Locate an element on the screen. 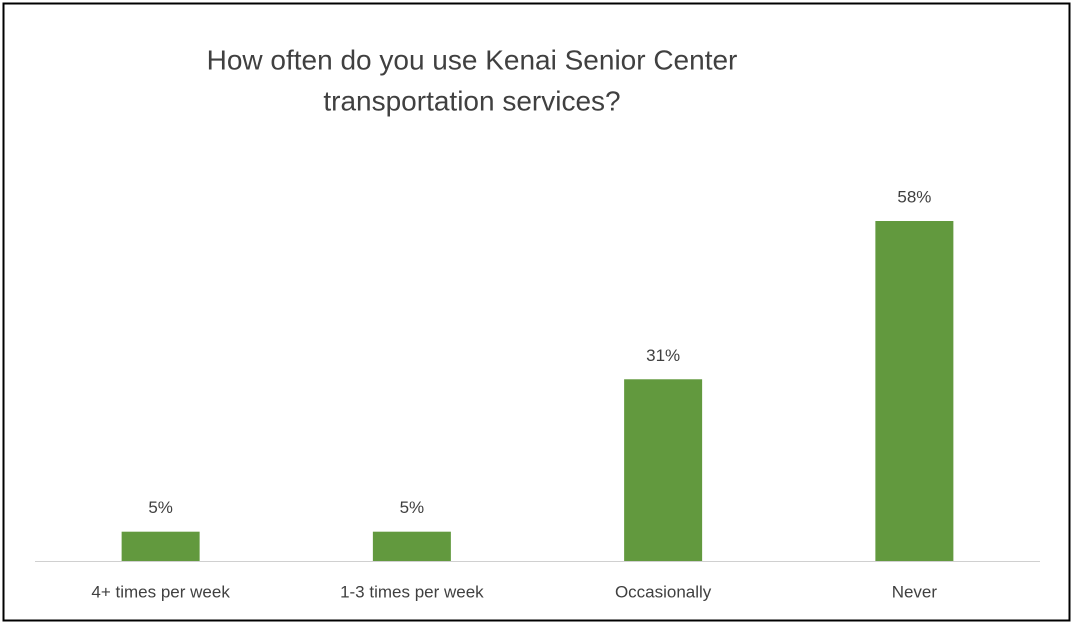  chart-title: transportation services? is located at coordinates (471, 100).